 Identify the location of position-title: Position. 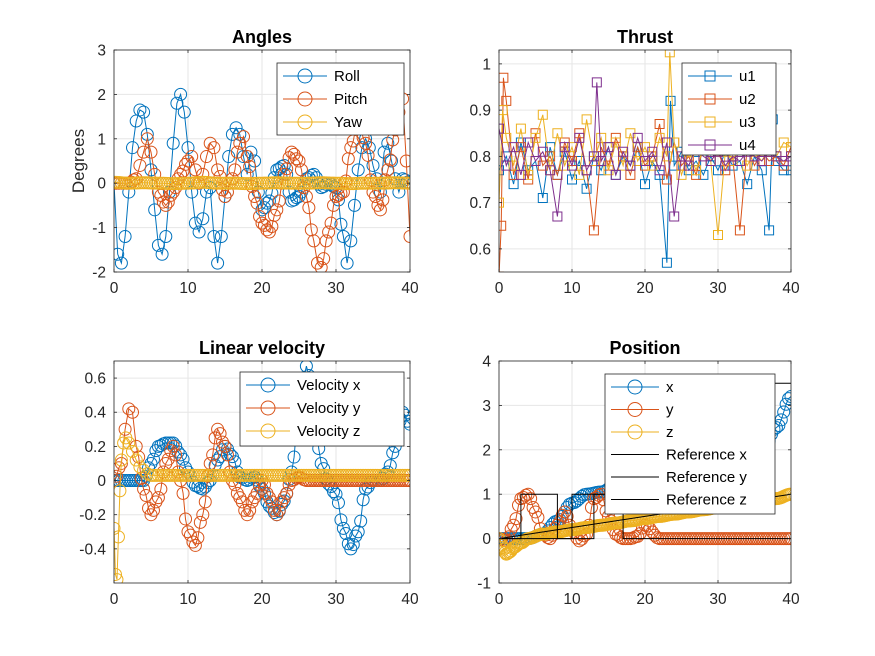
(645, 348).